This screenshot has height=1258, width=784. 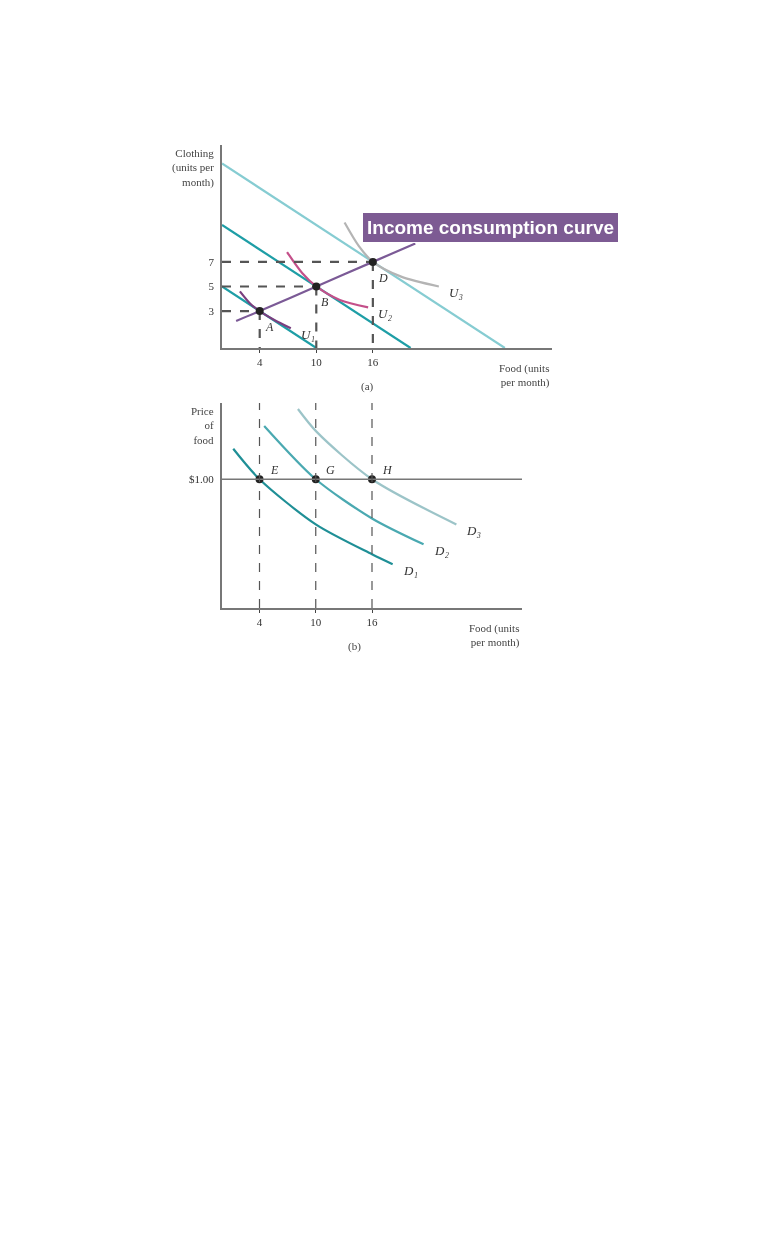 What do you see at coordinates (442, 550) in the screenshot?
I see `series-label: D₂` at bounding box center [442, 550].